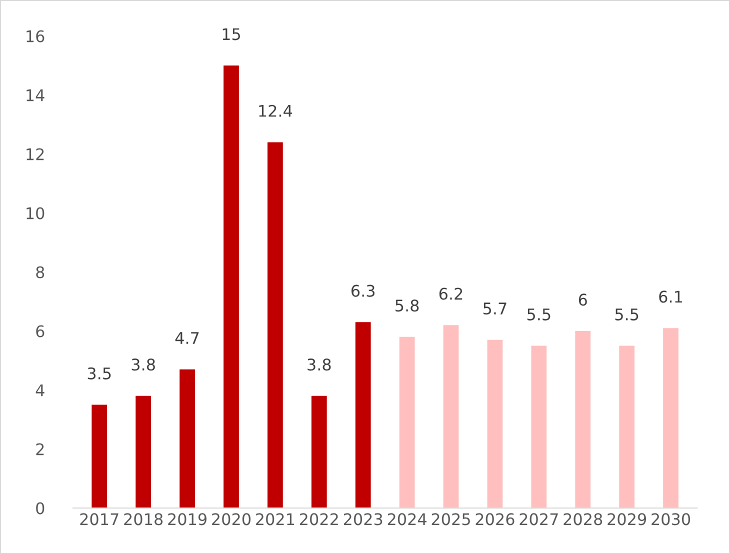  What do you see at coordinates (35, 95) in the screenshot?
I see `y-tick-label: 14` at bounding box center [35, 95].